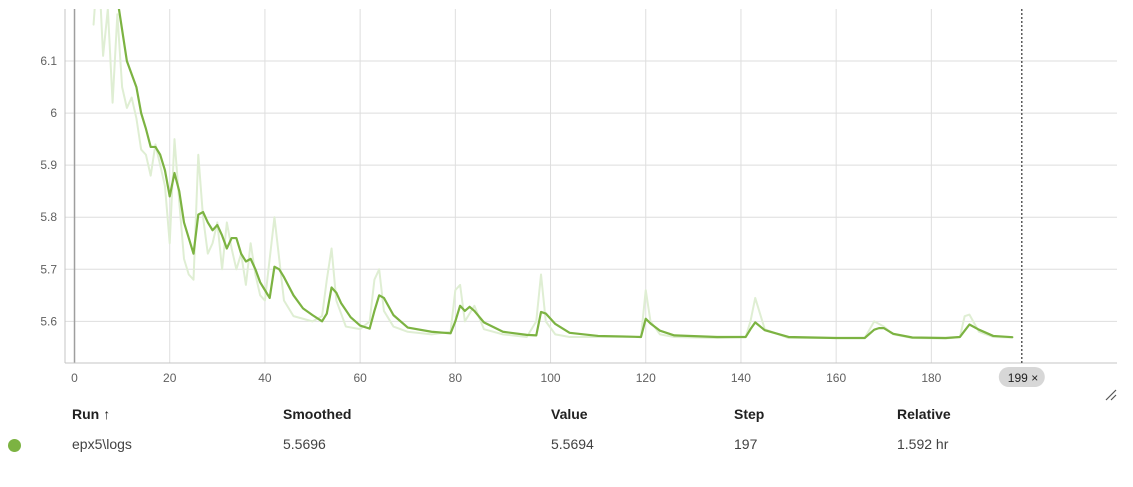 This screenshot has width=1133, height=487. Describe the element at coordinates (48, 165) in the screenshot. I see `y-tick-label-3: 5.9` at that location.